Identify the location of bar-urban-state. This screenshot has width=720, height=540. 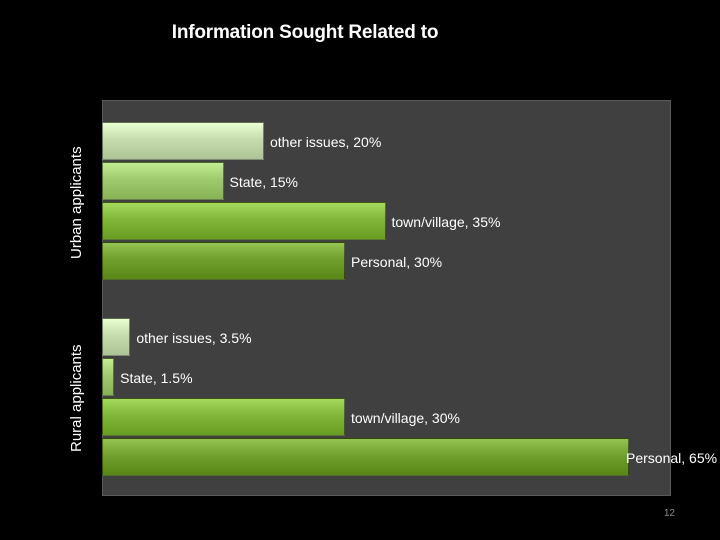
(163, 181).